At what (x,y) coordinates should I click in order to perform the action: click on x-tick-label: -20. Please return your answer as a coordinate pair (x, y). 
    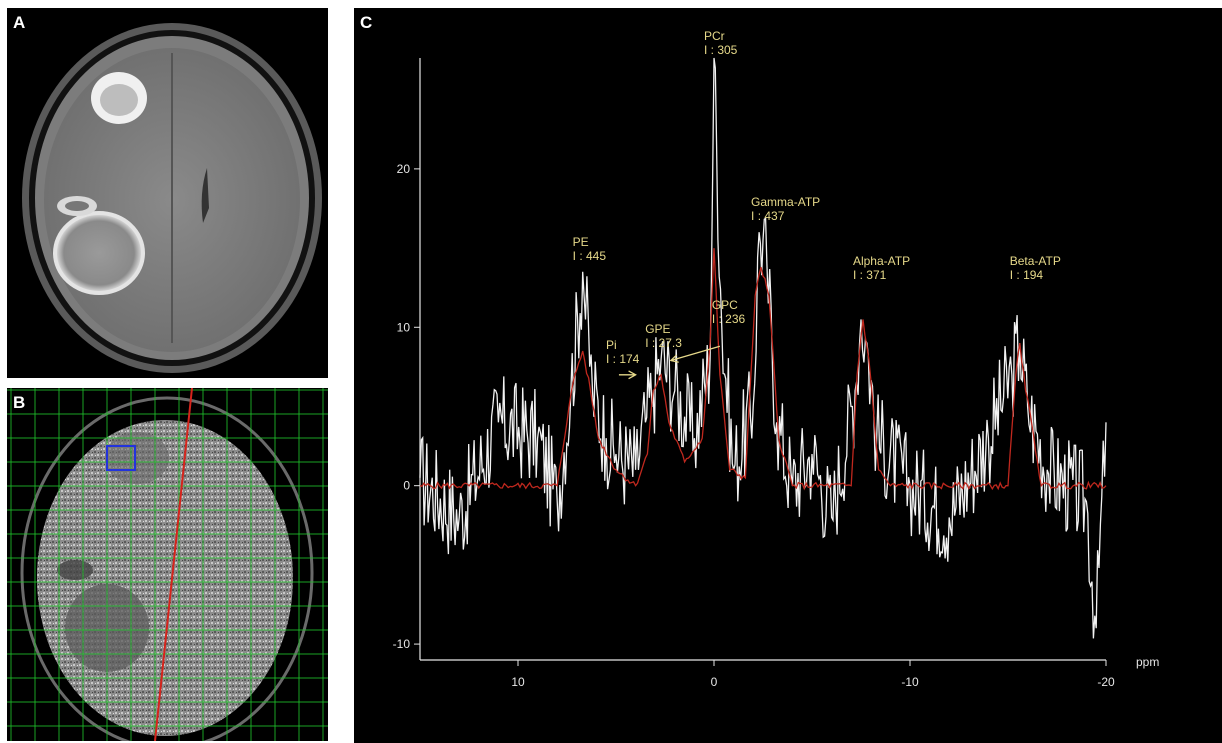
    Looking at the image, I should click on (1106, 682).